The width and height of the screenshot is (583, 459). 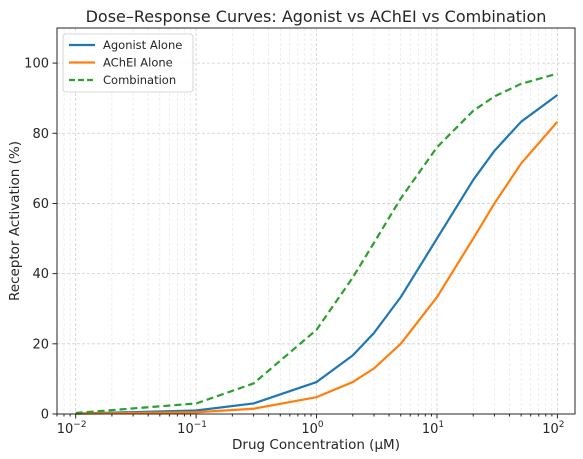 I want to click on x-tick-label: 10², so click(x=553, y=428).